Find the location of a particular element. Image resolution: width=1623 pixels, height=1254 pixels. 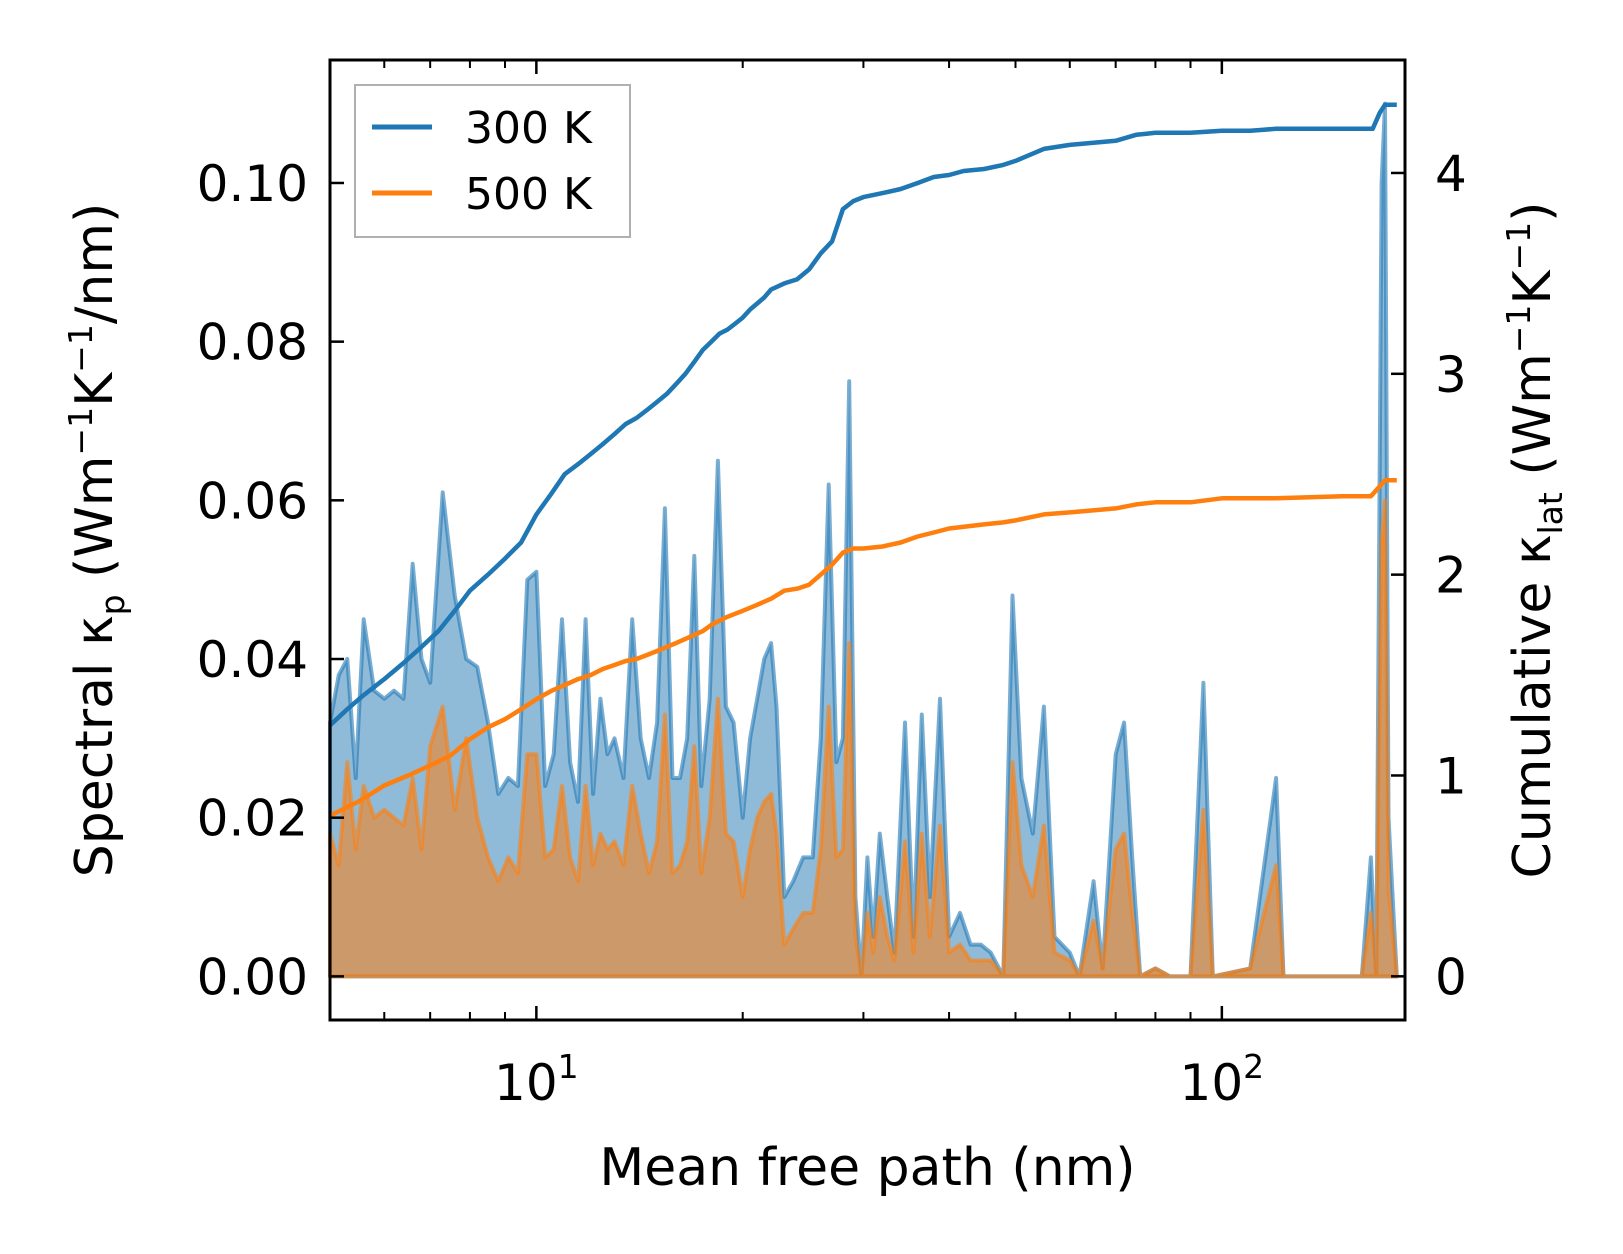

legend-label: 500 K is located at coordinates (529, 194).